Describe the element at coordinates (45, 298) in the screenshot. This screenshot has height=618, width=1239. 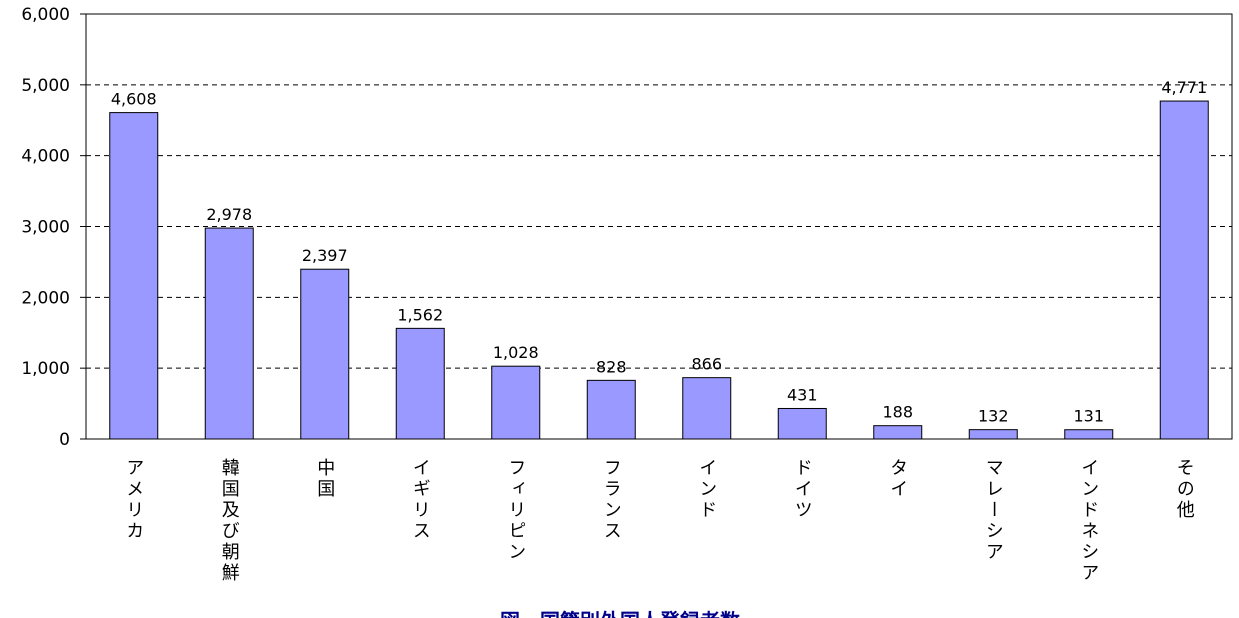
I see `y-tick-label: 2,000` at that location.